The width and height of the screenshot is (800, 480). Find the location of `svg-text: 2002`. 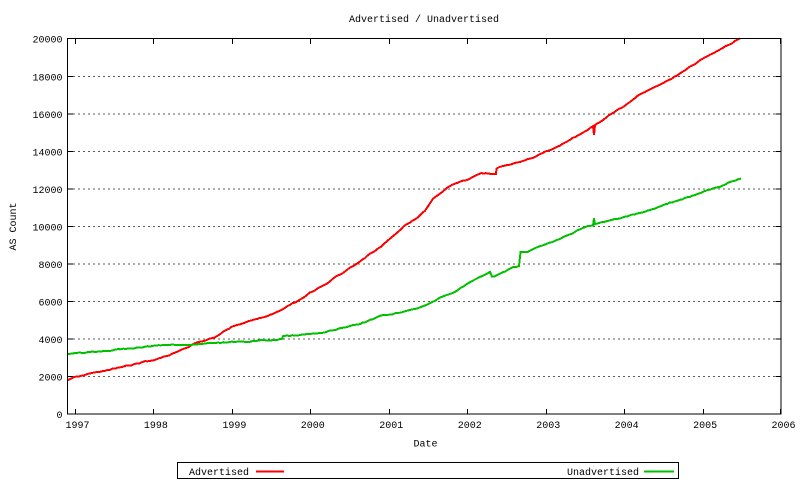

svg-text: 2002 is located at coordinates (470, 426).